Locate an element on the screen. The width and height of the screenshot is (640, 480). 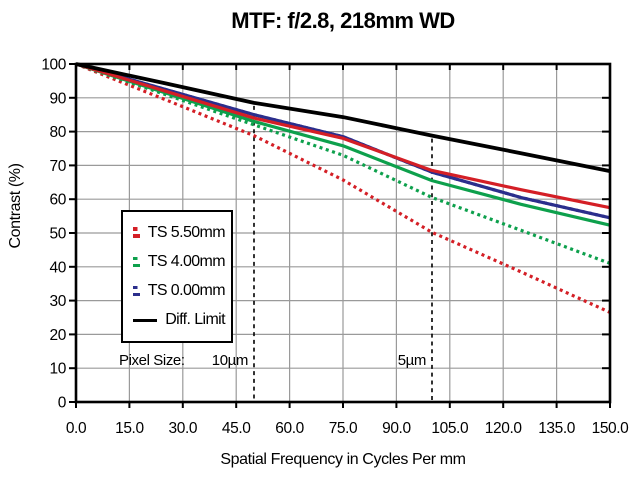
x-tick-label: 45.0 is located at coordinates (236, 428).